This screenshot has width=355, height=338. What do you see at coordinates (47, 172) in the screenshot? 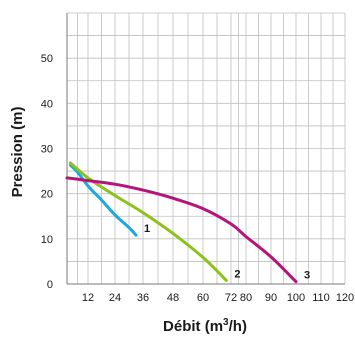
I see `y-axis-tick-labels: 0 10 20 30 40 50` at bounding box center [47, 172].